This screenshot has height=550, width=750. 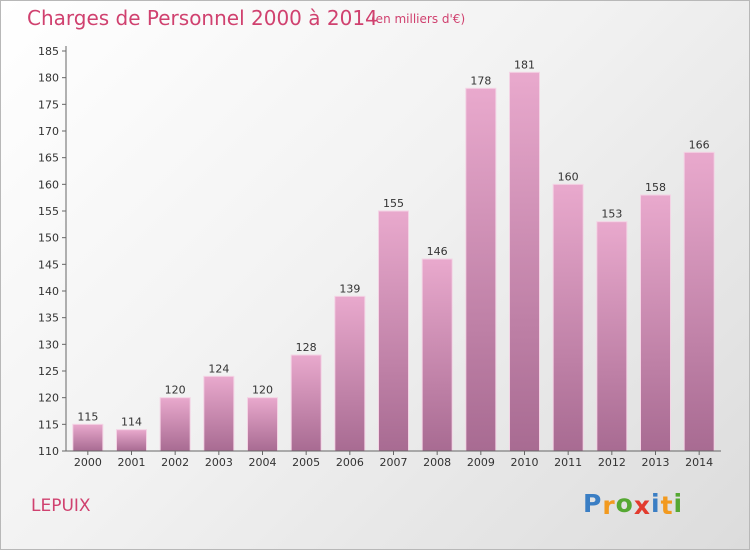 I want to click on y-tick-label: 130, so click(x=48, y=344).